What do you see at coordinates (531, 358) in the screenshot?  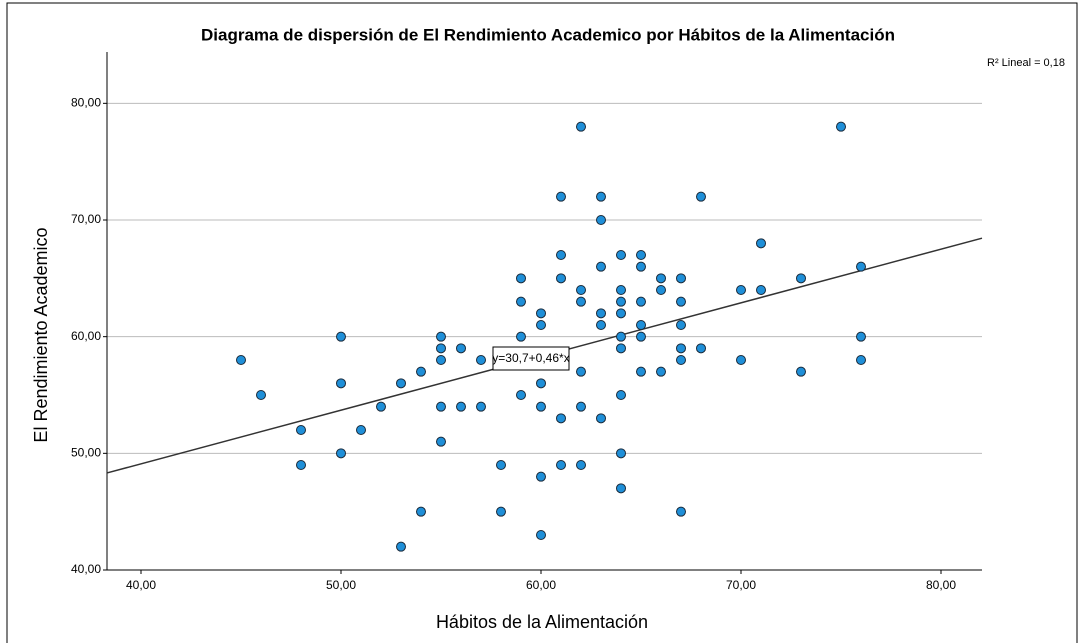 I see `fit-label-box` at bounding box center [531, 358].